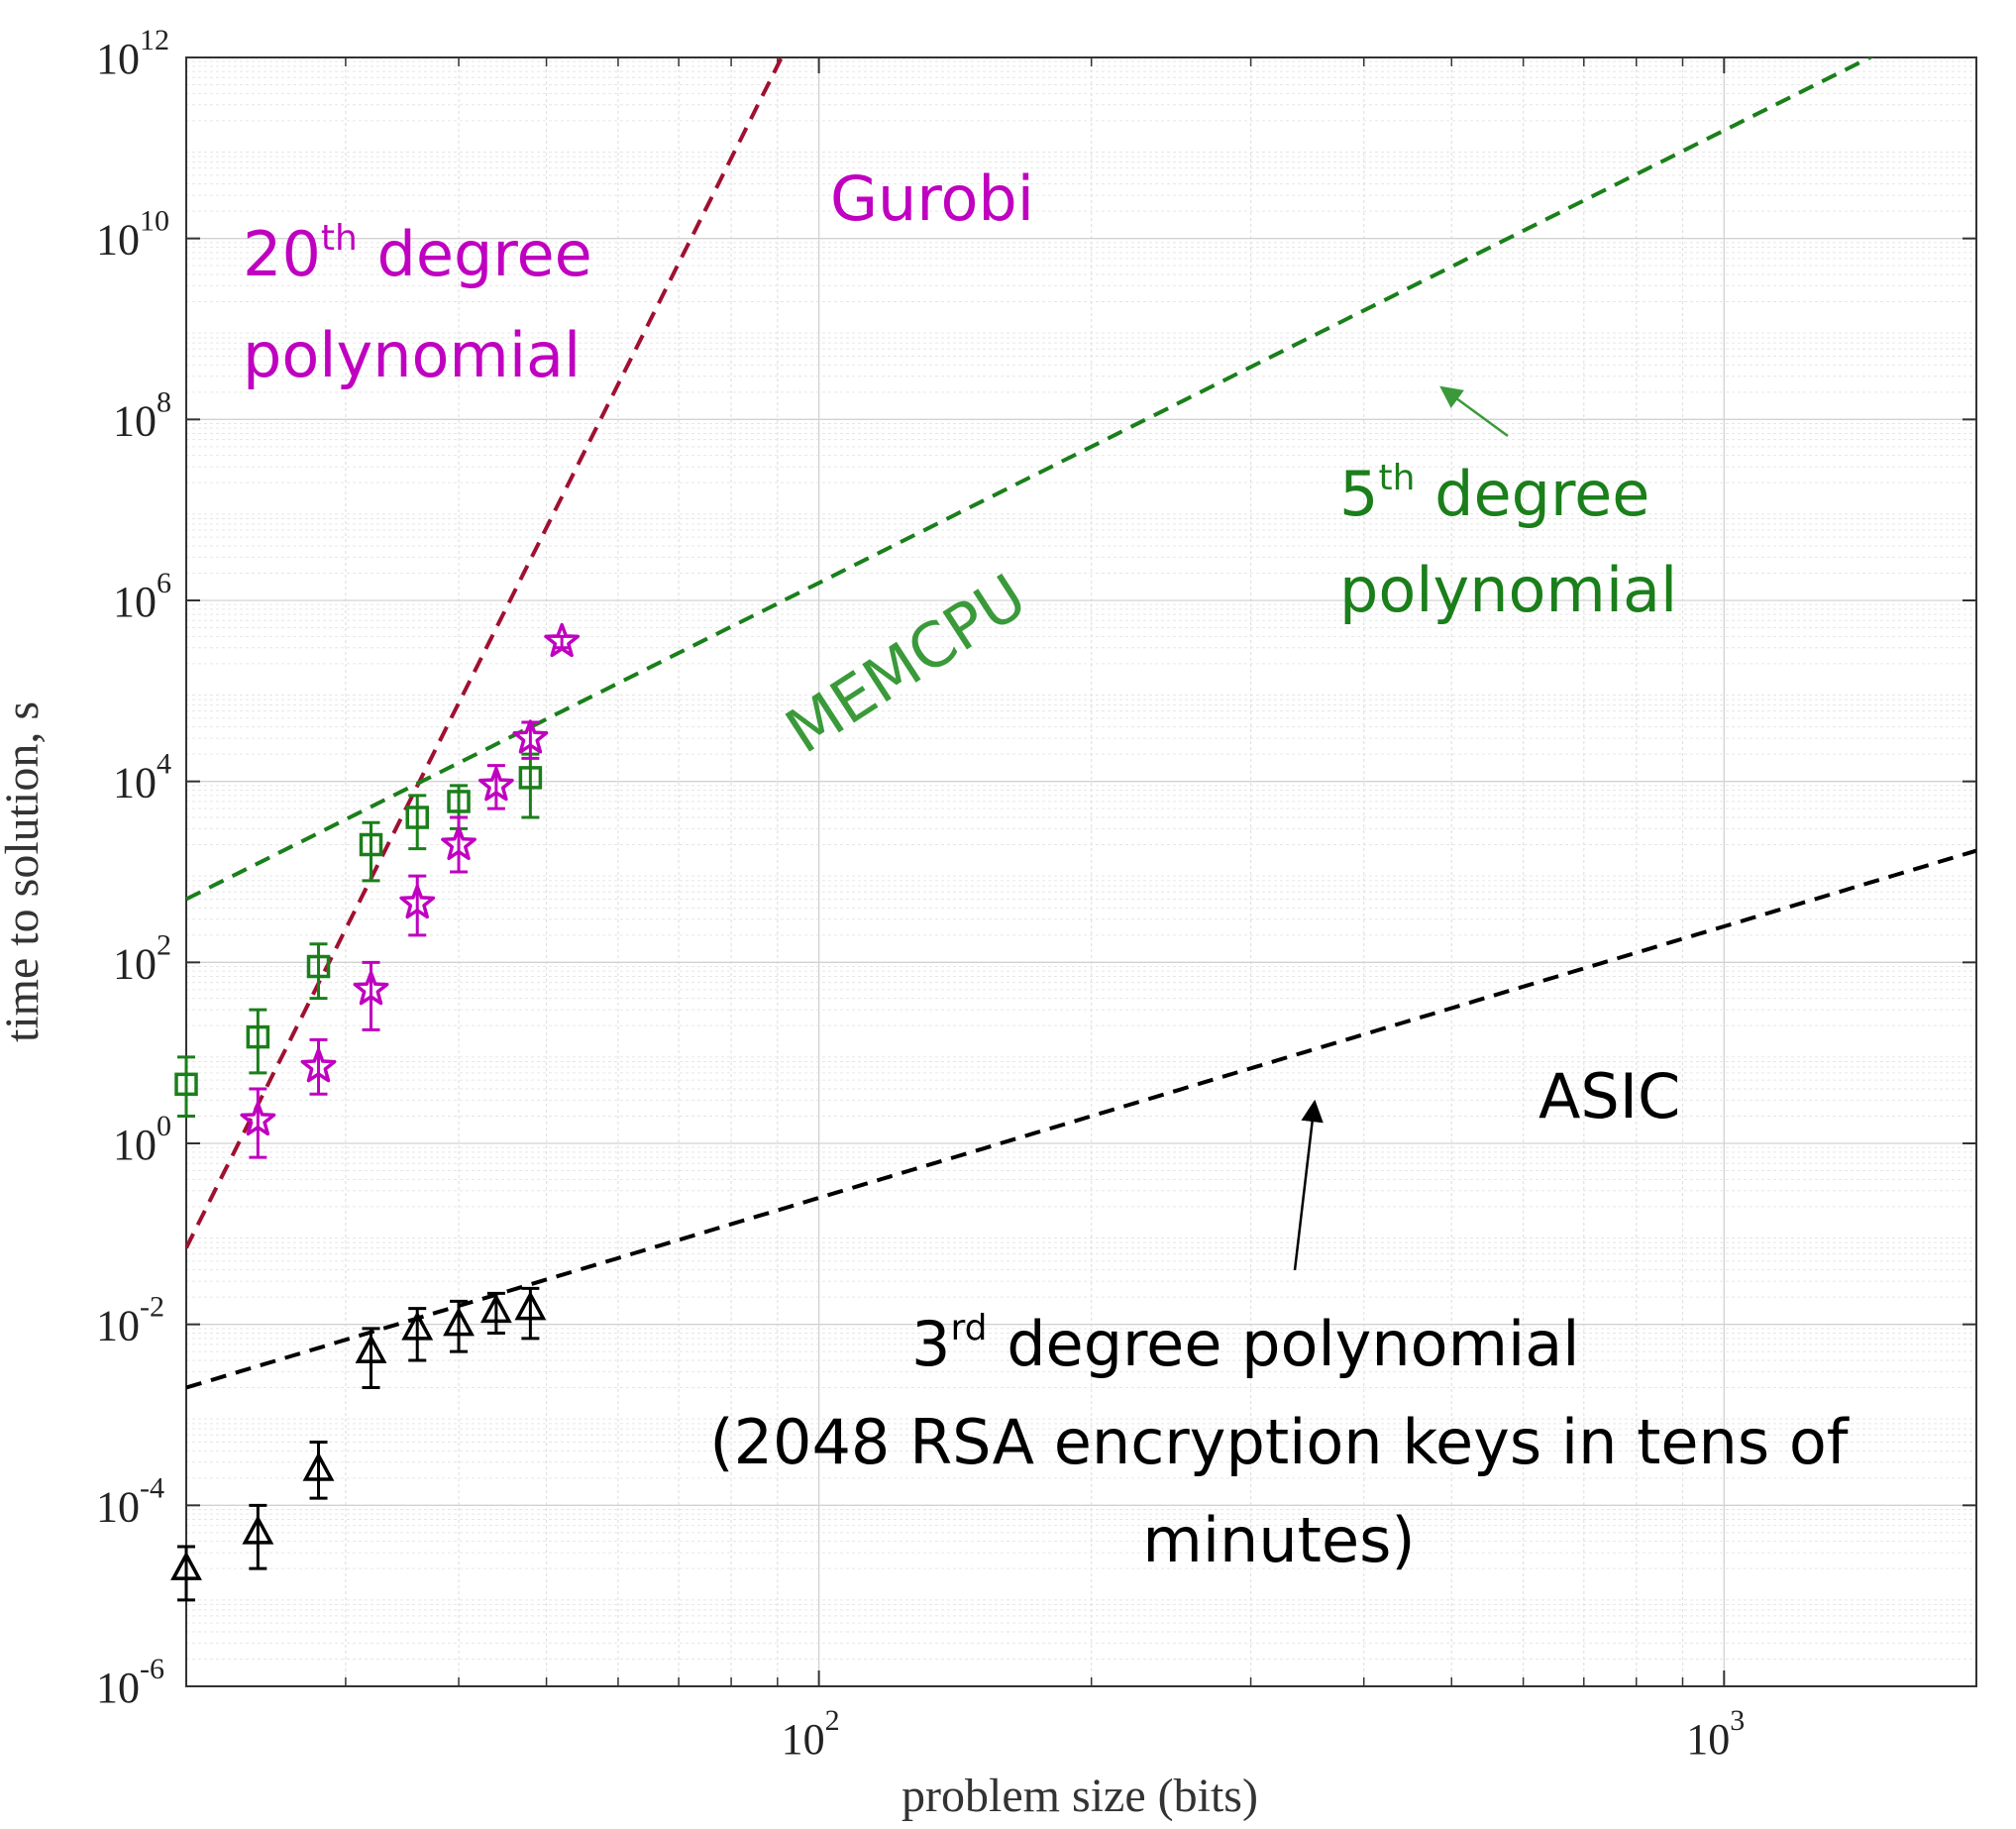 The height and width of the screenshot is (1829, 2016). What do you see at coordinates (1610, 1096) in the screenshot?
I see `asic-label: ASIC` at bounding box center [1610, 1096].